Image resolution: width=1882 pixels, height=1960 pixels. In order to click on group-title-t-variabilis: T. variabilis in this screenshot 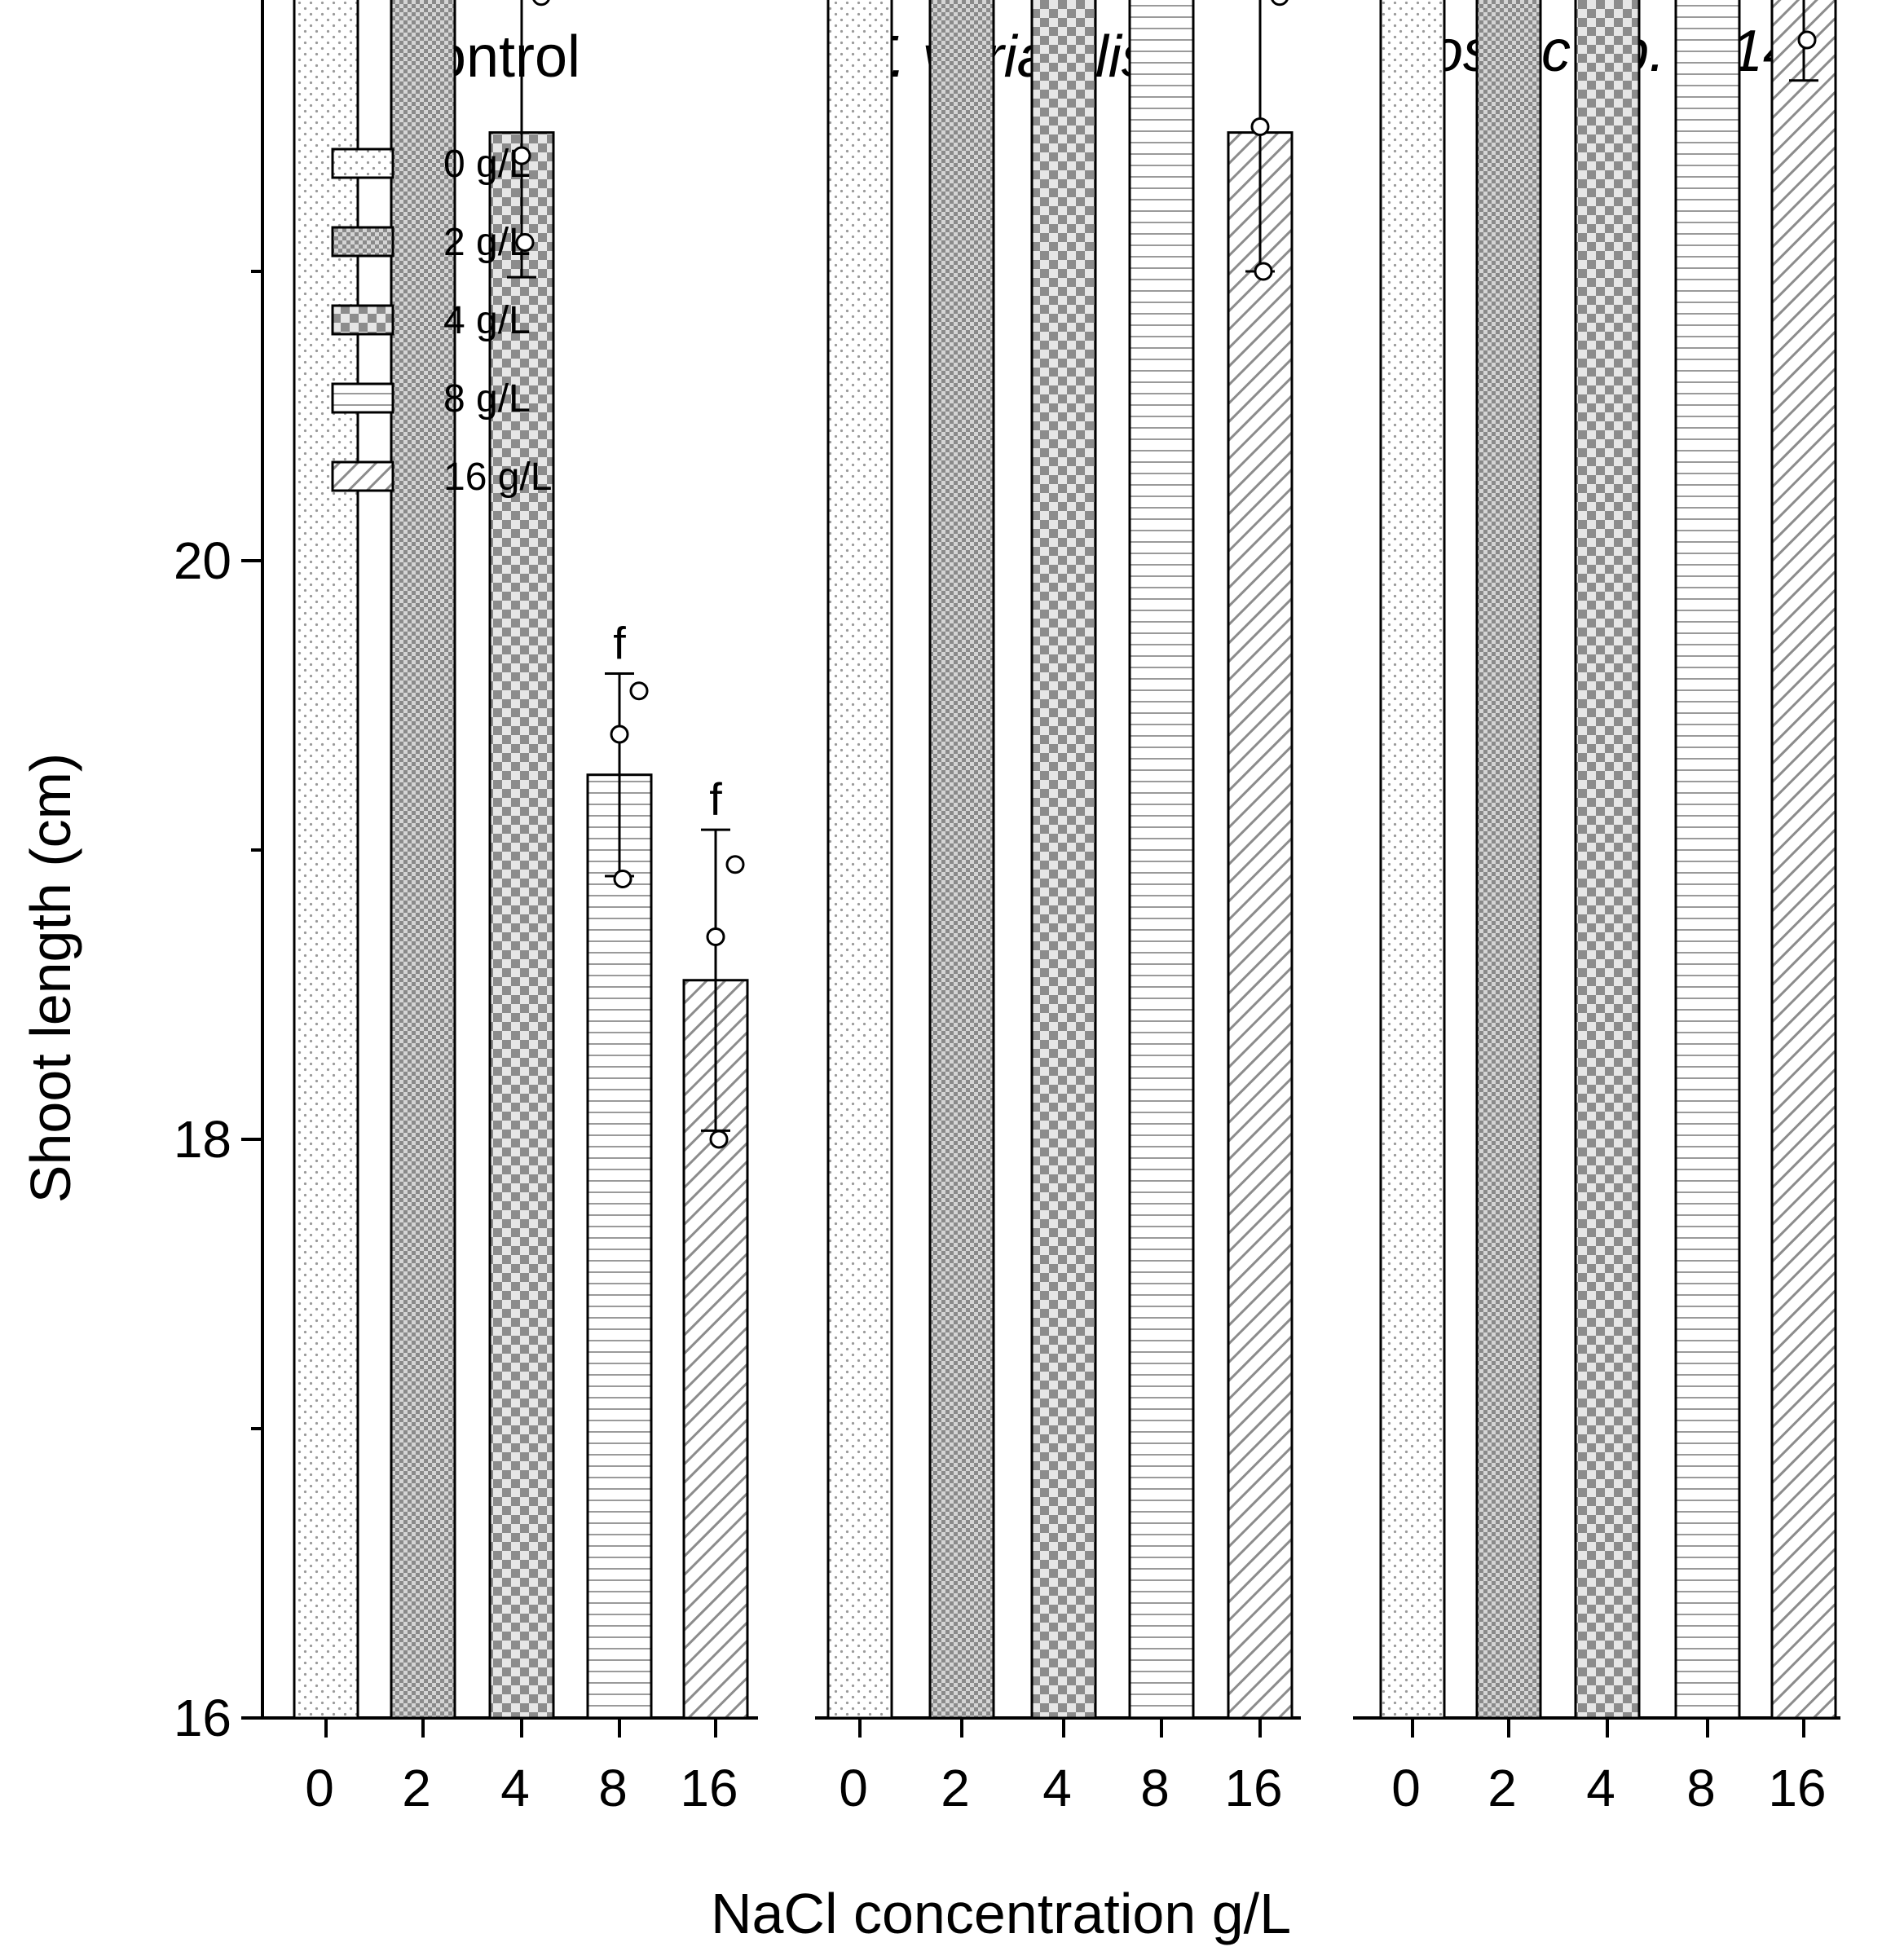, I will do `click(1004, 57)`.